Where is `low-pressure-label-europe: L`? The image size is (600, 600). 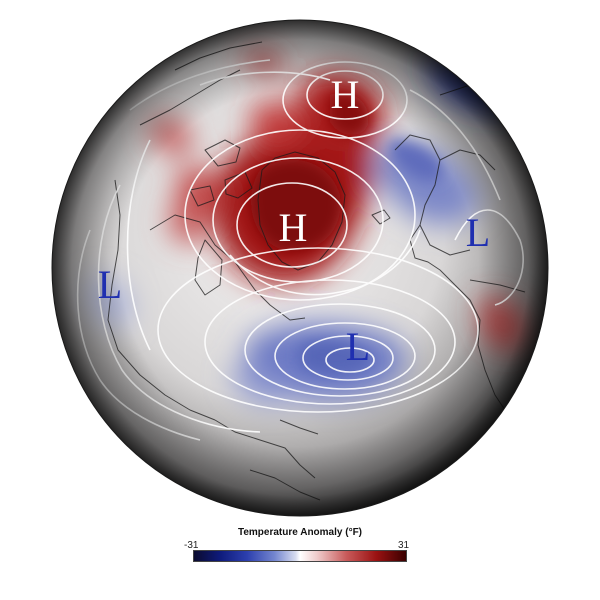
low-pressure-label-europe: L is located at coordinates (478, 232).